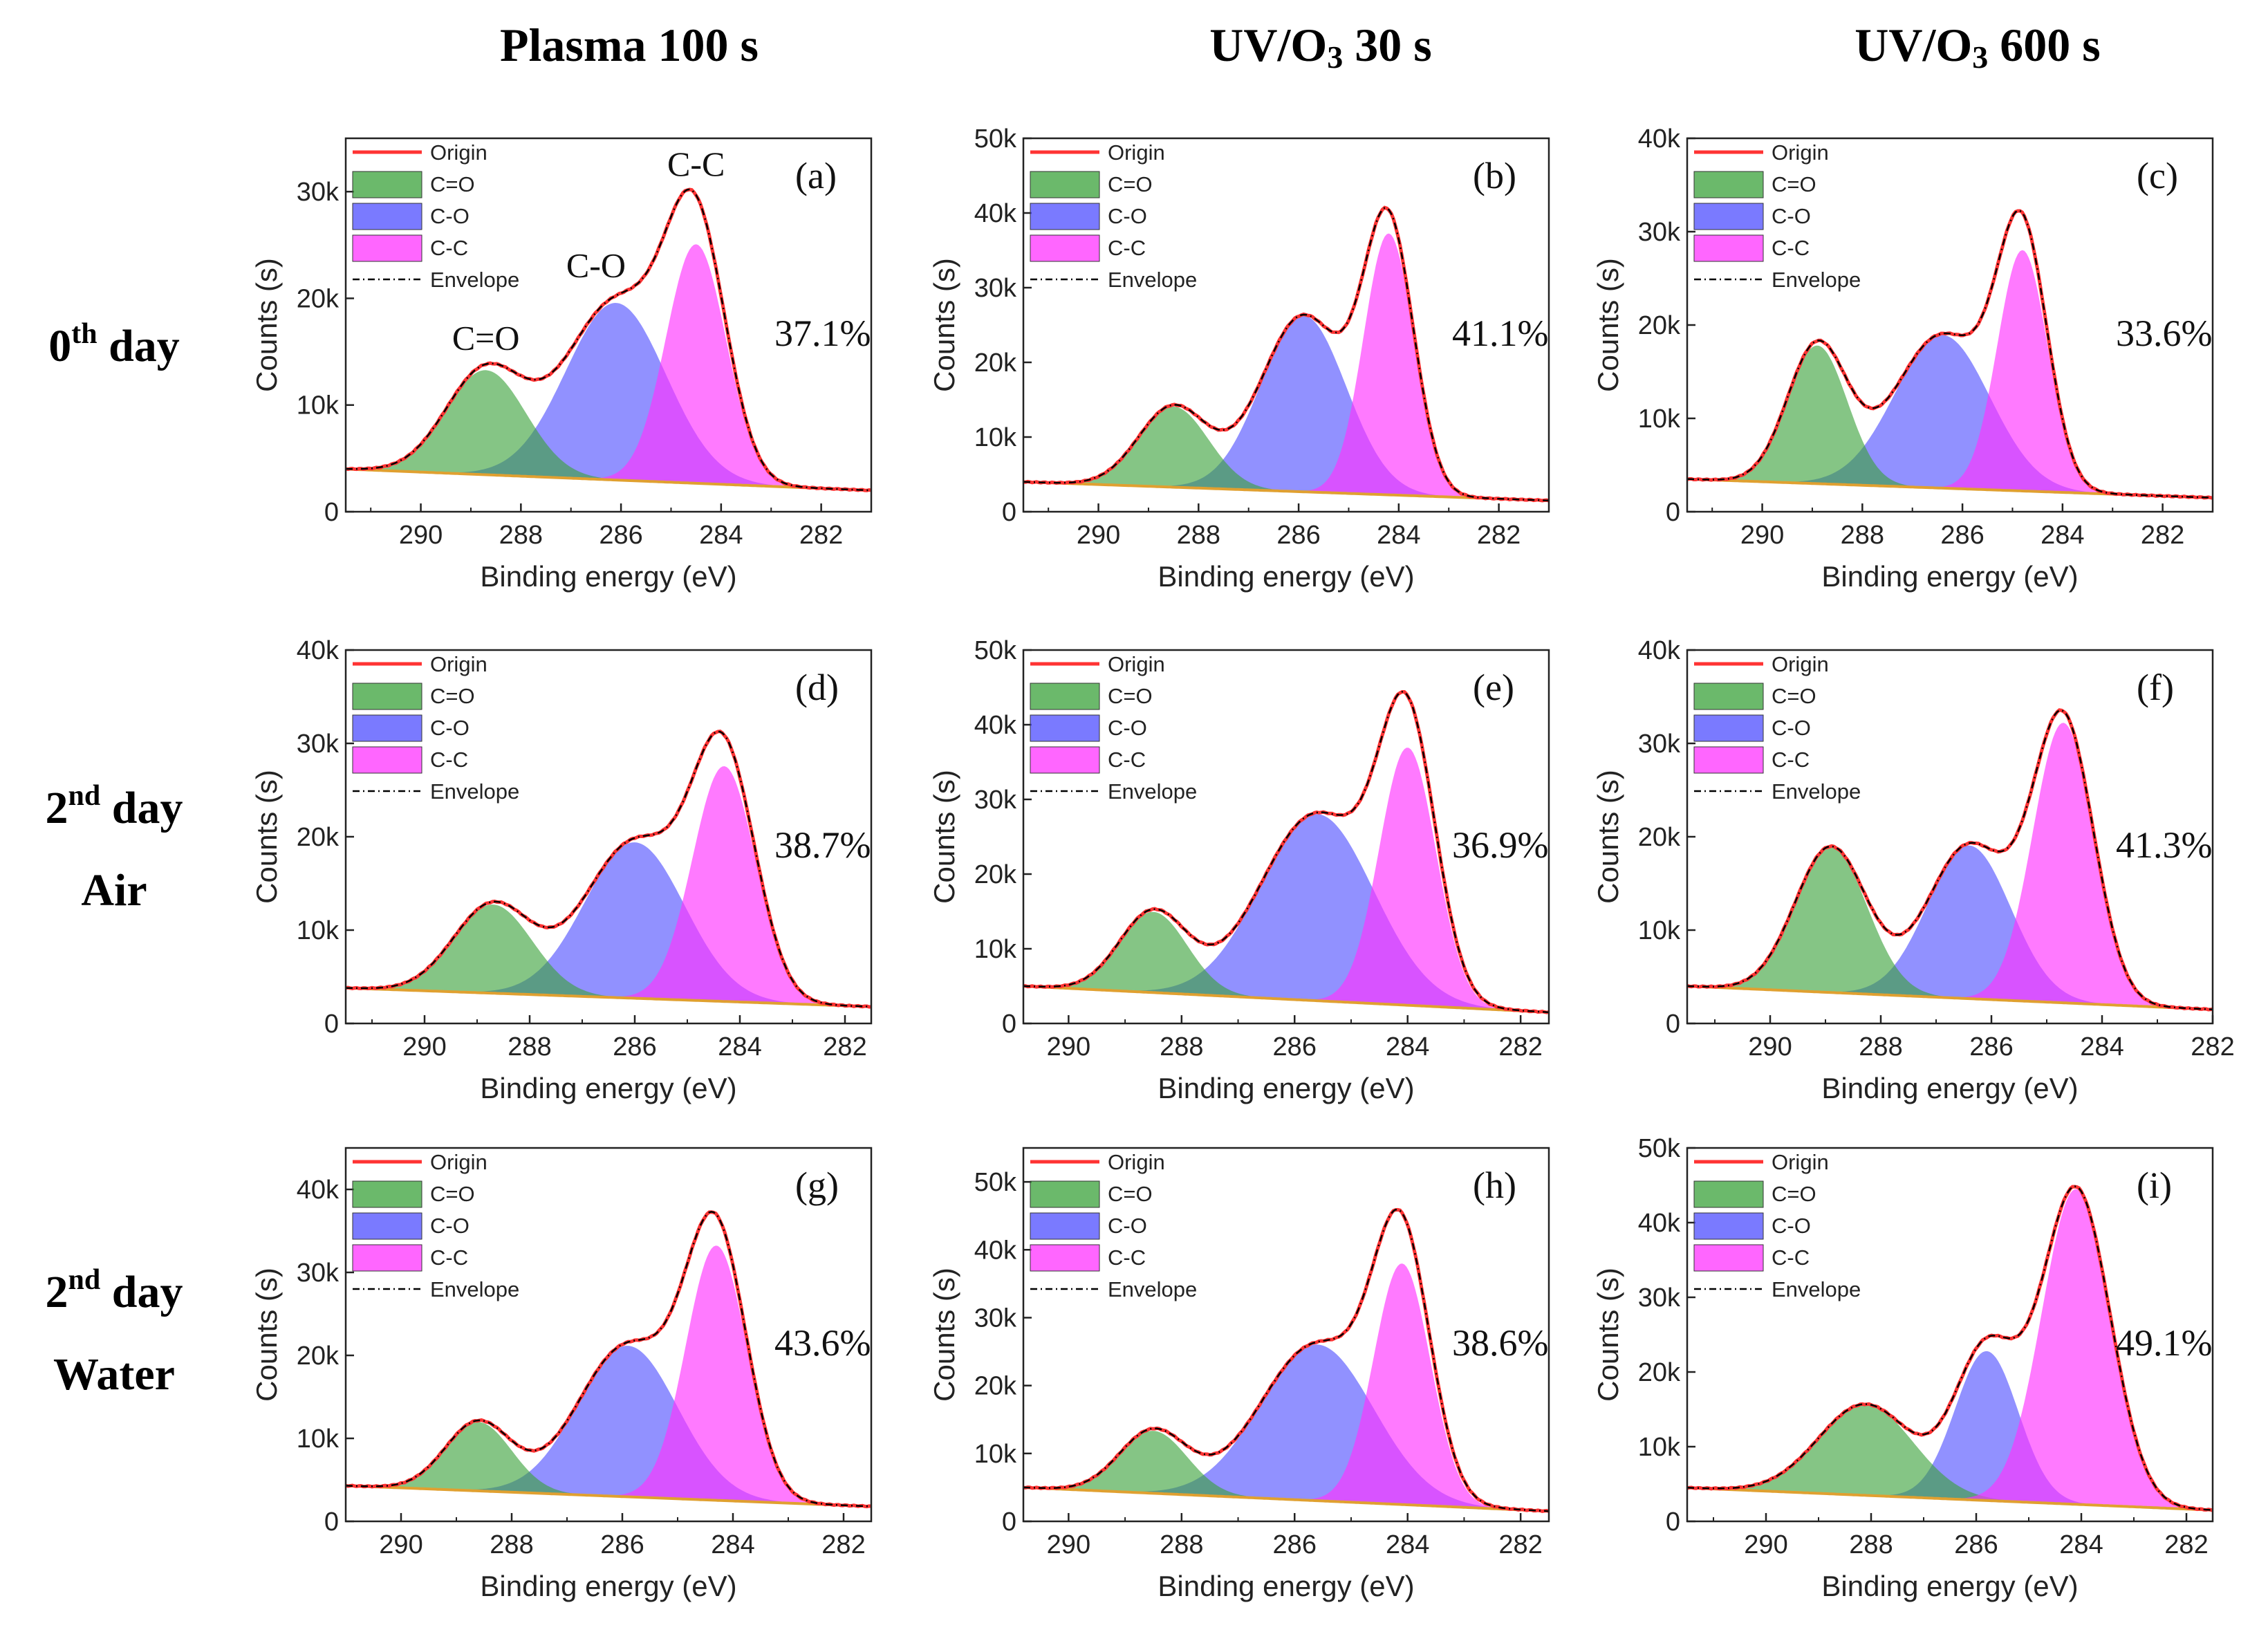 The height and width of the screenshot is (1632, 2268). What do you see at coordinates (141, 1292) in the screenshot?
I see `row-header-tail: day` at bounding box center [141, 1292].